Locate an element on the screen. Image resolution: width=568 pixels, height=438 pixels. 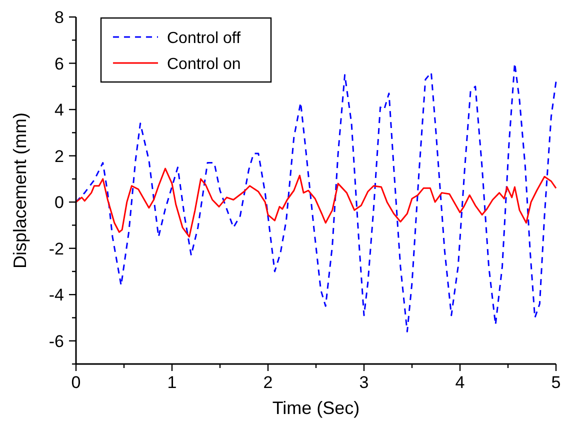
legend-label: Control off is located at coordinates (204, 38).